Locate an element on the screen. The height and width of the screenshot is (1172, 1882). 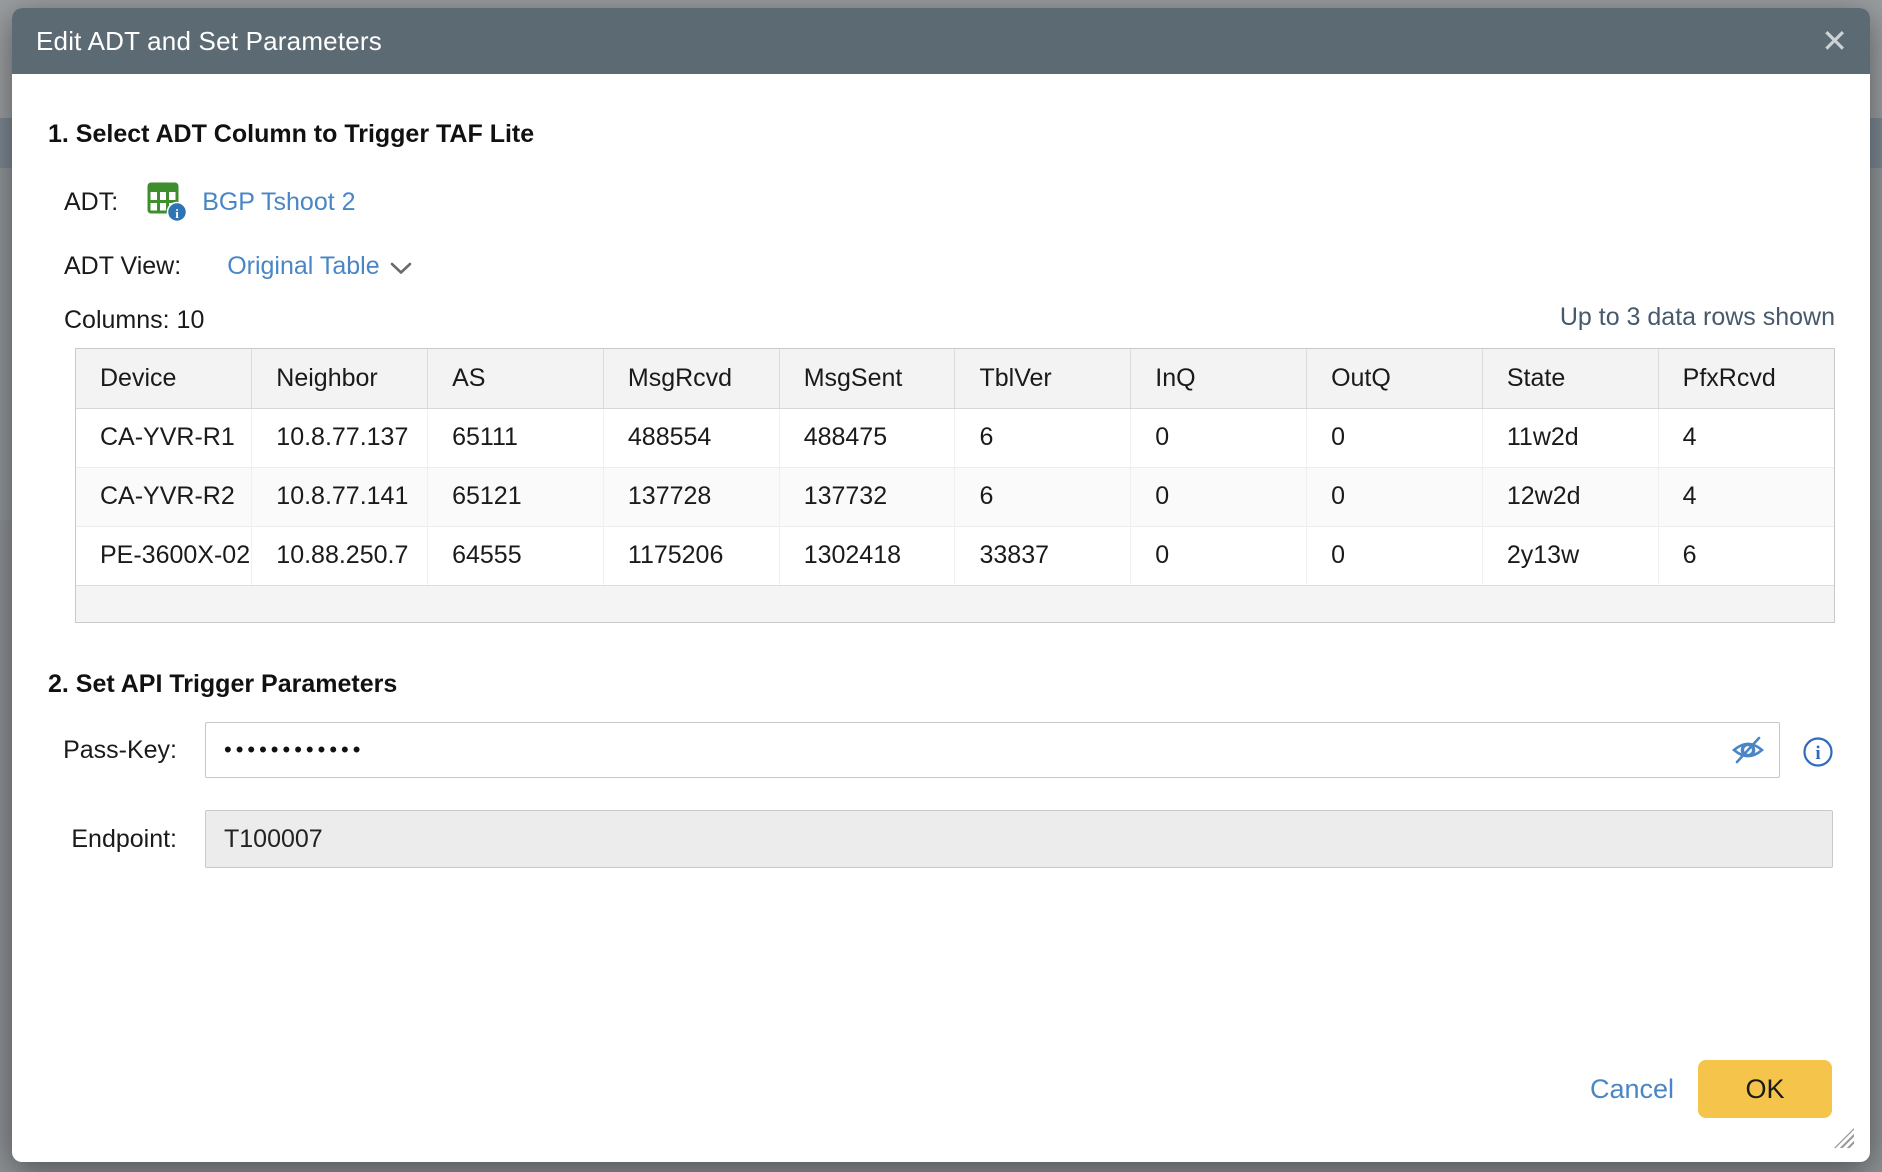
rows-shown-info: Up to 3 data rows shown is located at coordinates (1697, 317).